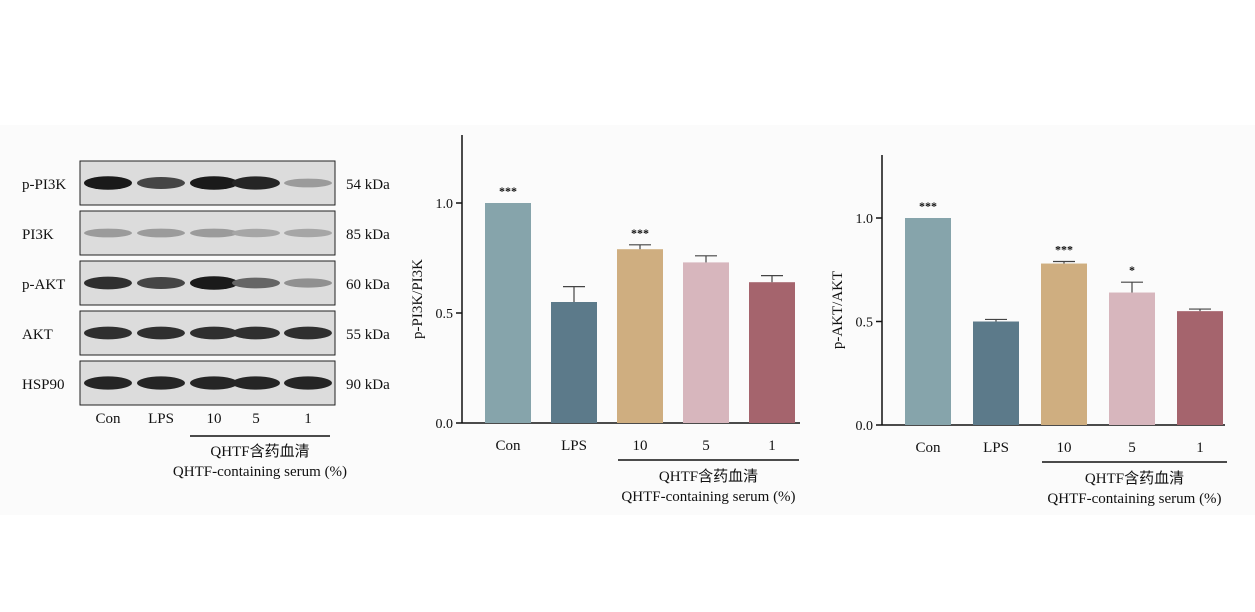 The height and width of the screenshot is (612, 1255). What do you see at coordinates (368, 185) in the screenshot?
I see `blot-kda-label: 54 kDa` at bounding box center [368, 185].